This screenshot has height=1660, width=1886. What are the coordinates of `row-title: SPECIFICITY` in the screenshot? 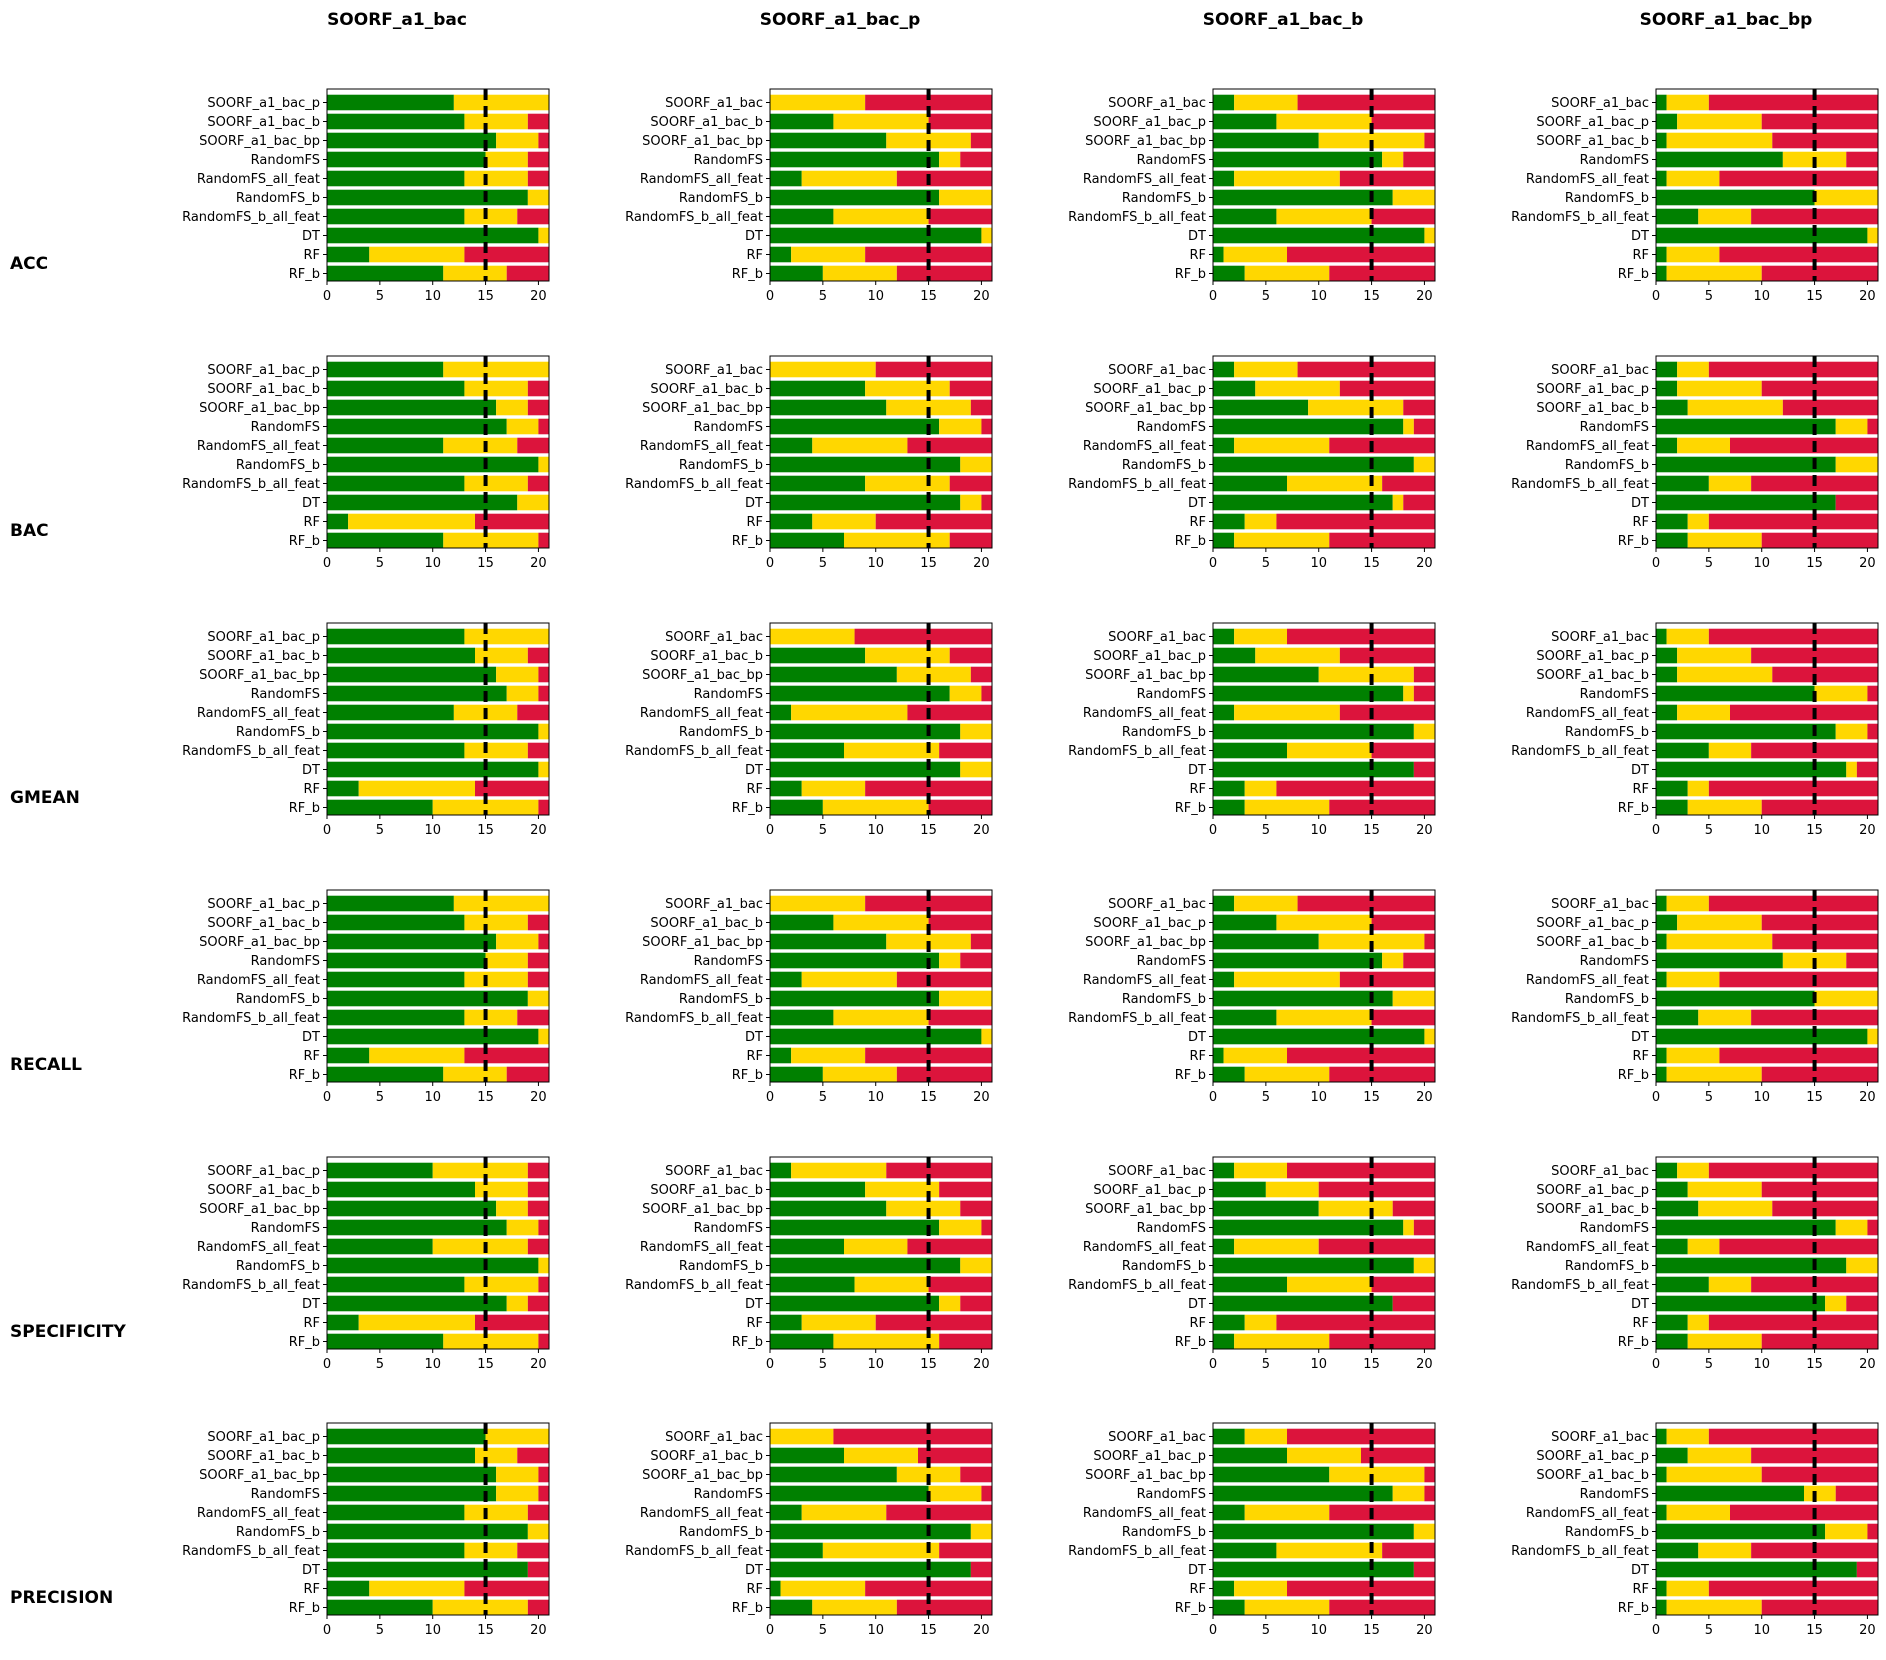 It's located at (68, 1332).